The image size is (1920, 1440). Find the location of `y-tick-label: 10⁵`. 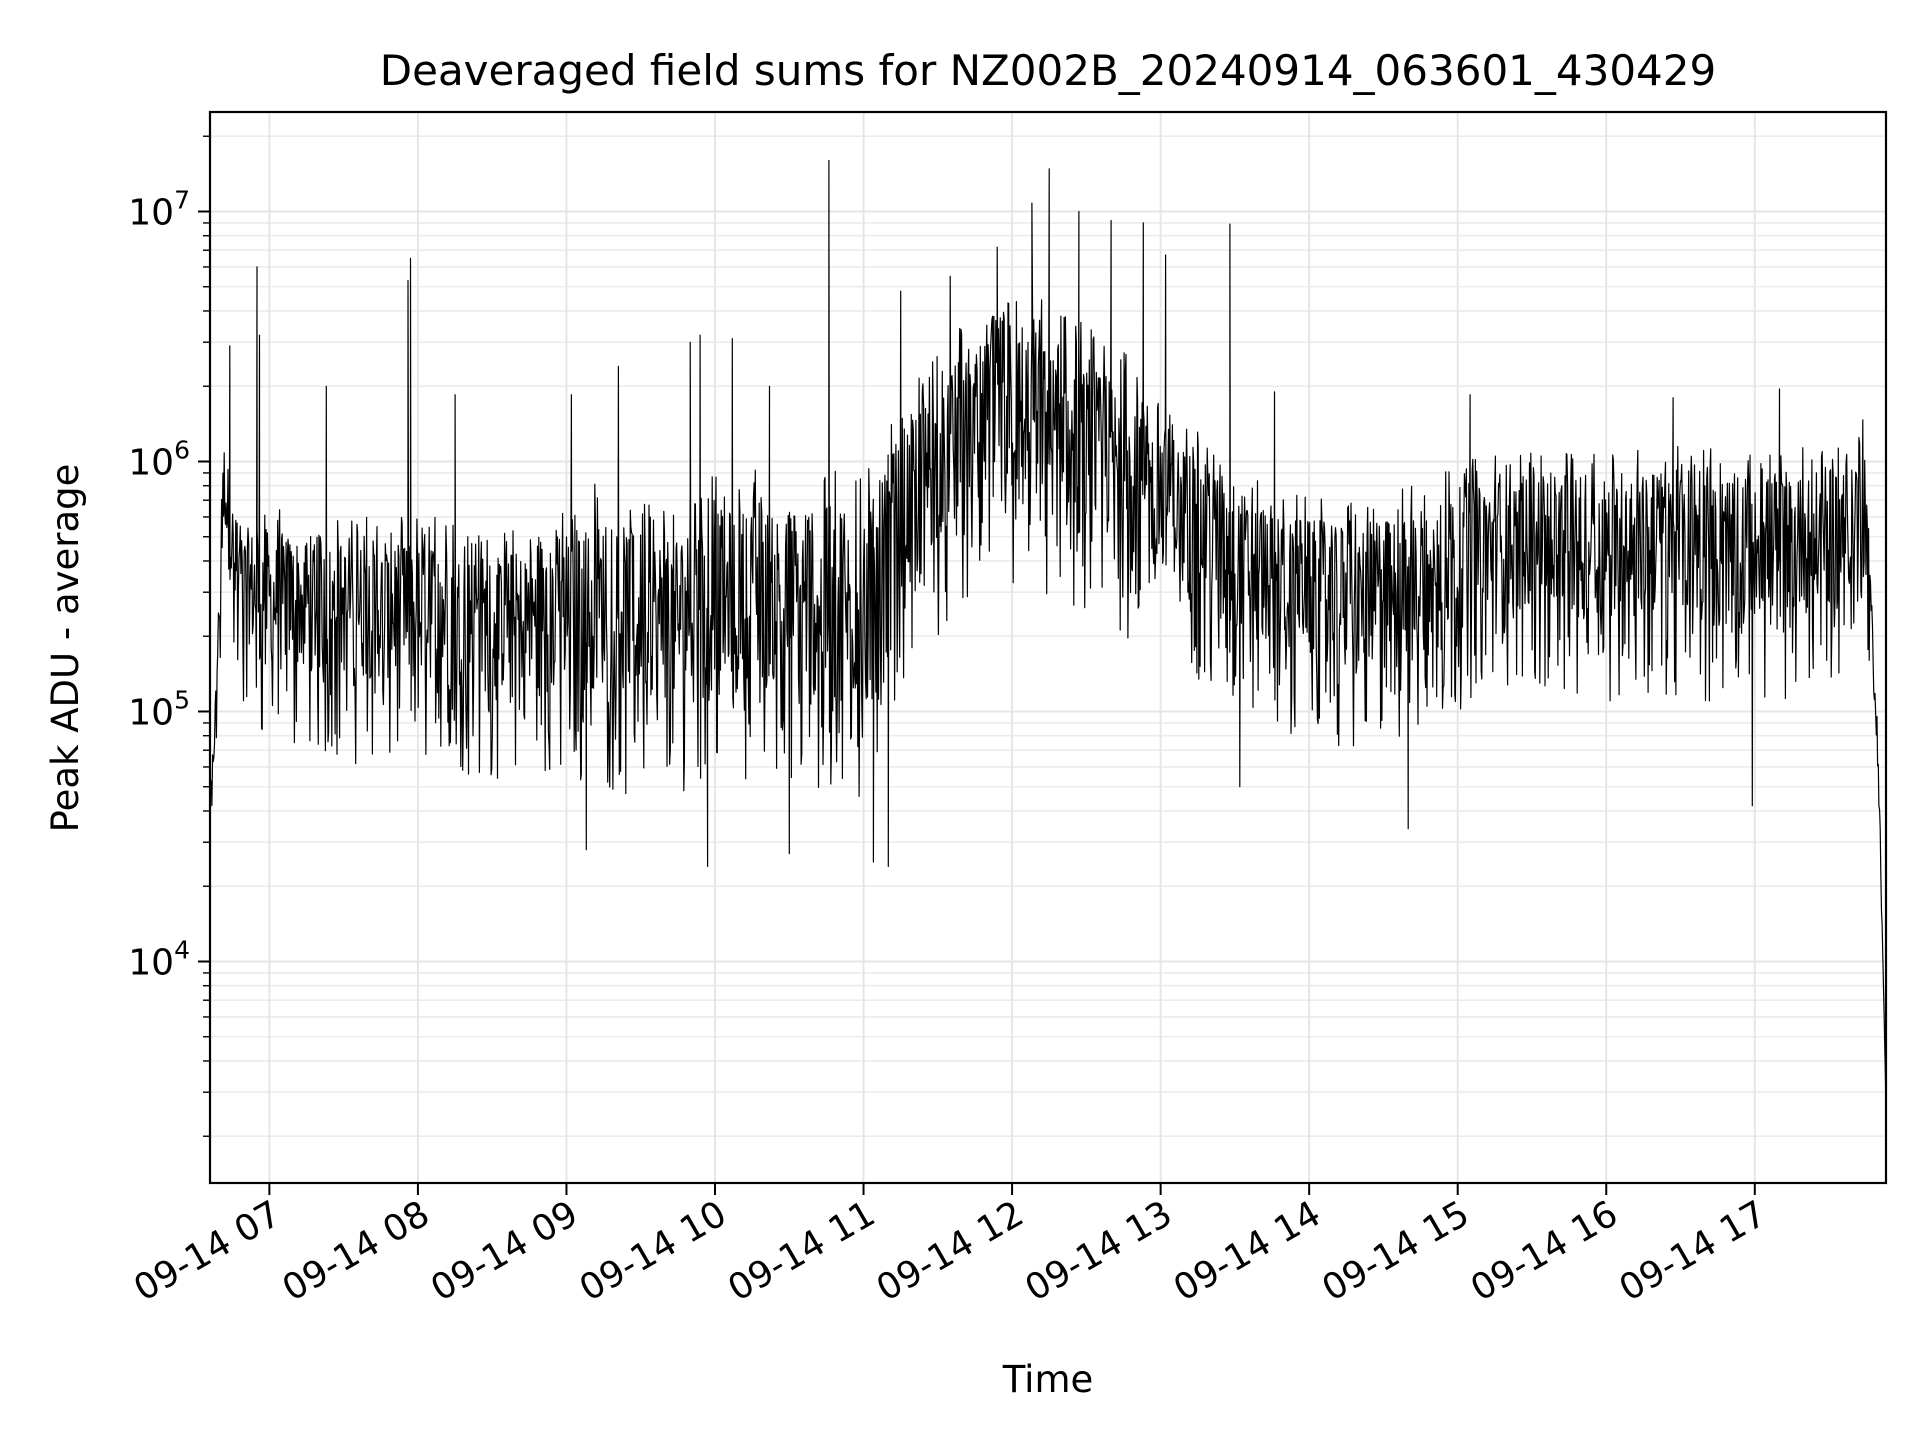

y-tick-label: 10⁵ is located at coordinates (159, 709).